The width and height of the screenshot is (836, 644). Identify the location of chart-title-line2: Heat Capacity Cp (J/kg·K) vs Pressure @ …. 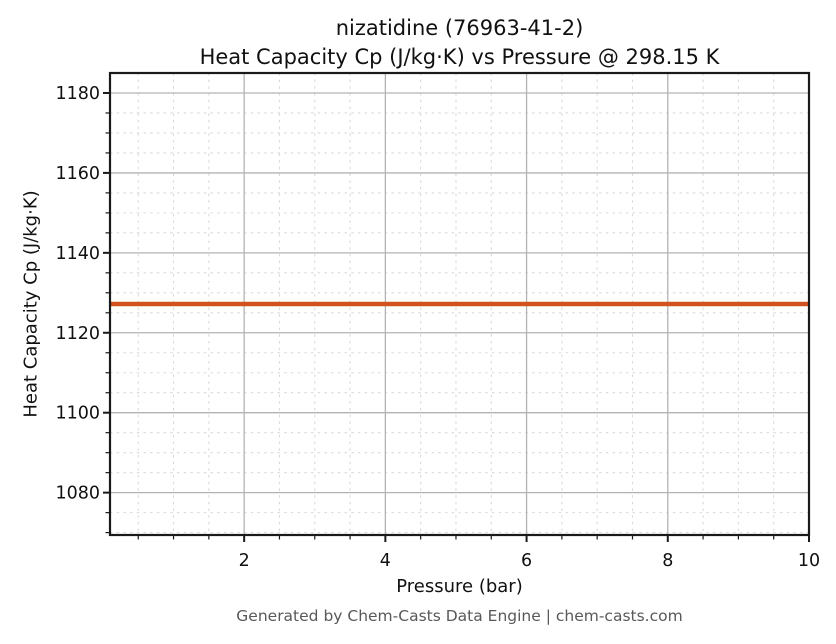
(459, 57).